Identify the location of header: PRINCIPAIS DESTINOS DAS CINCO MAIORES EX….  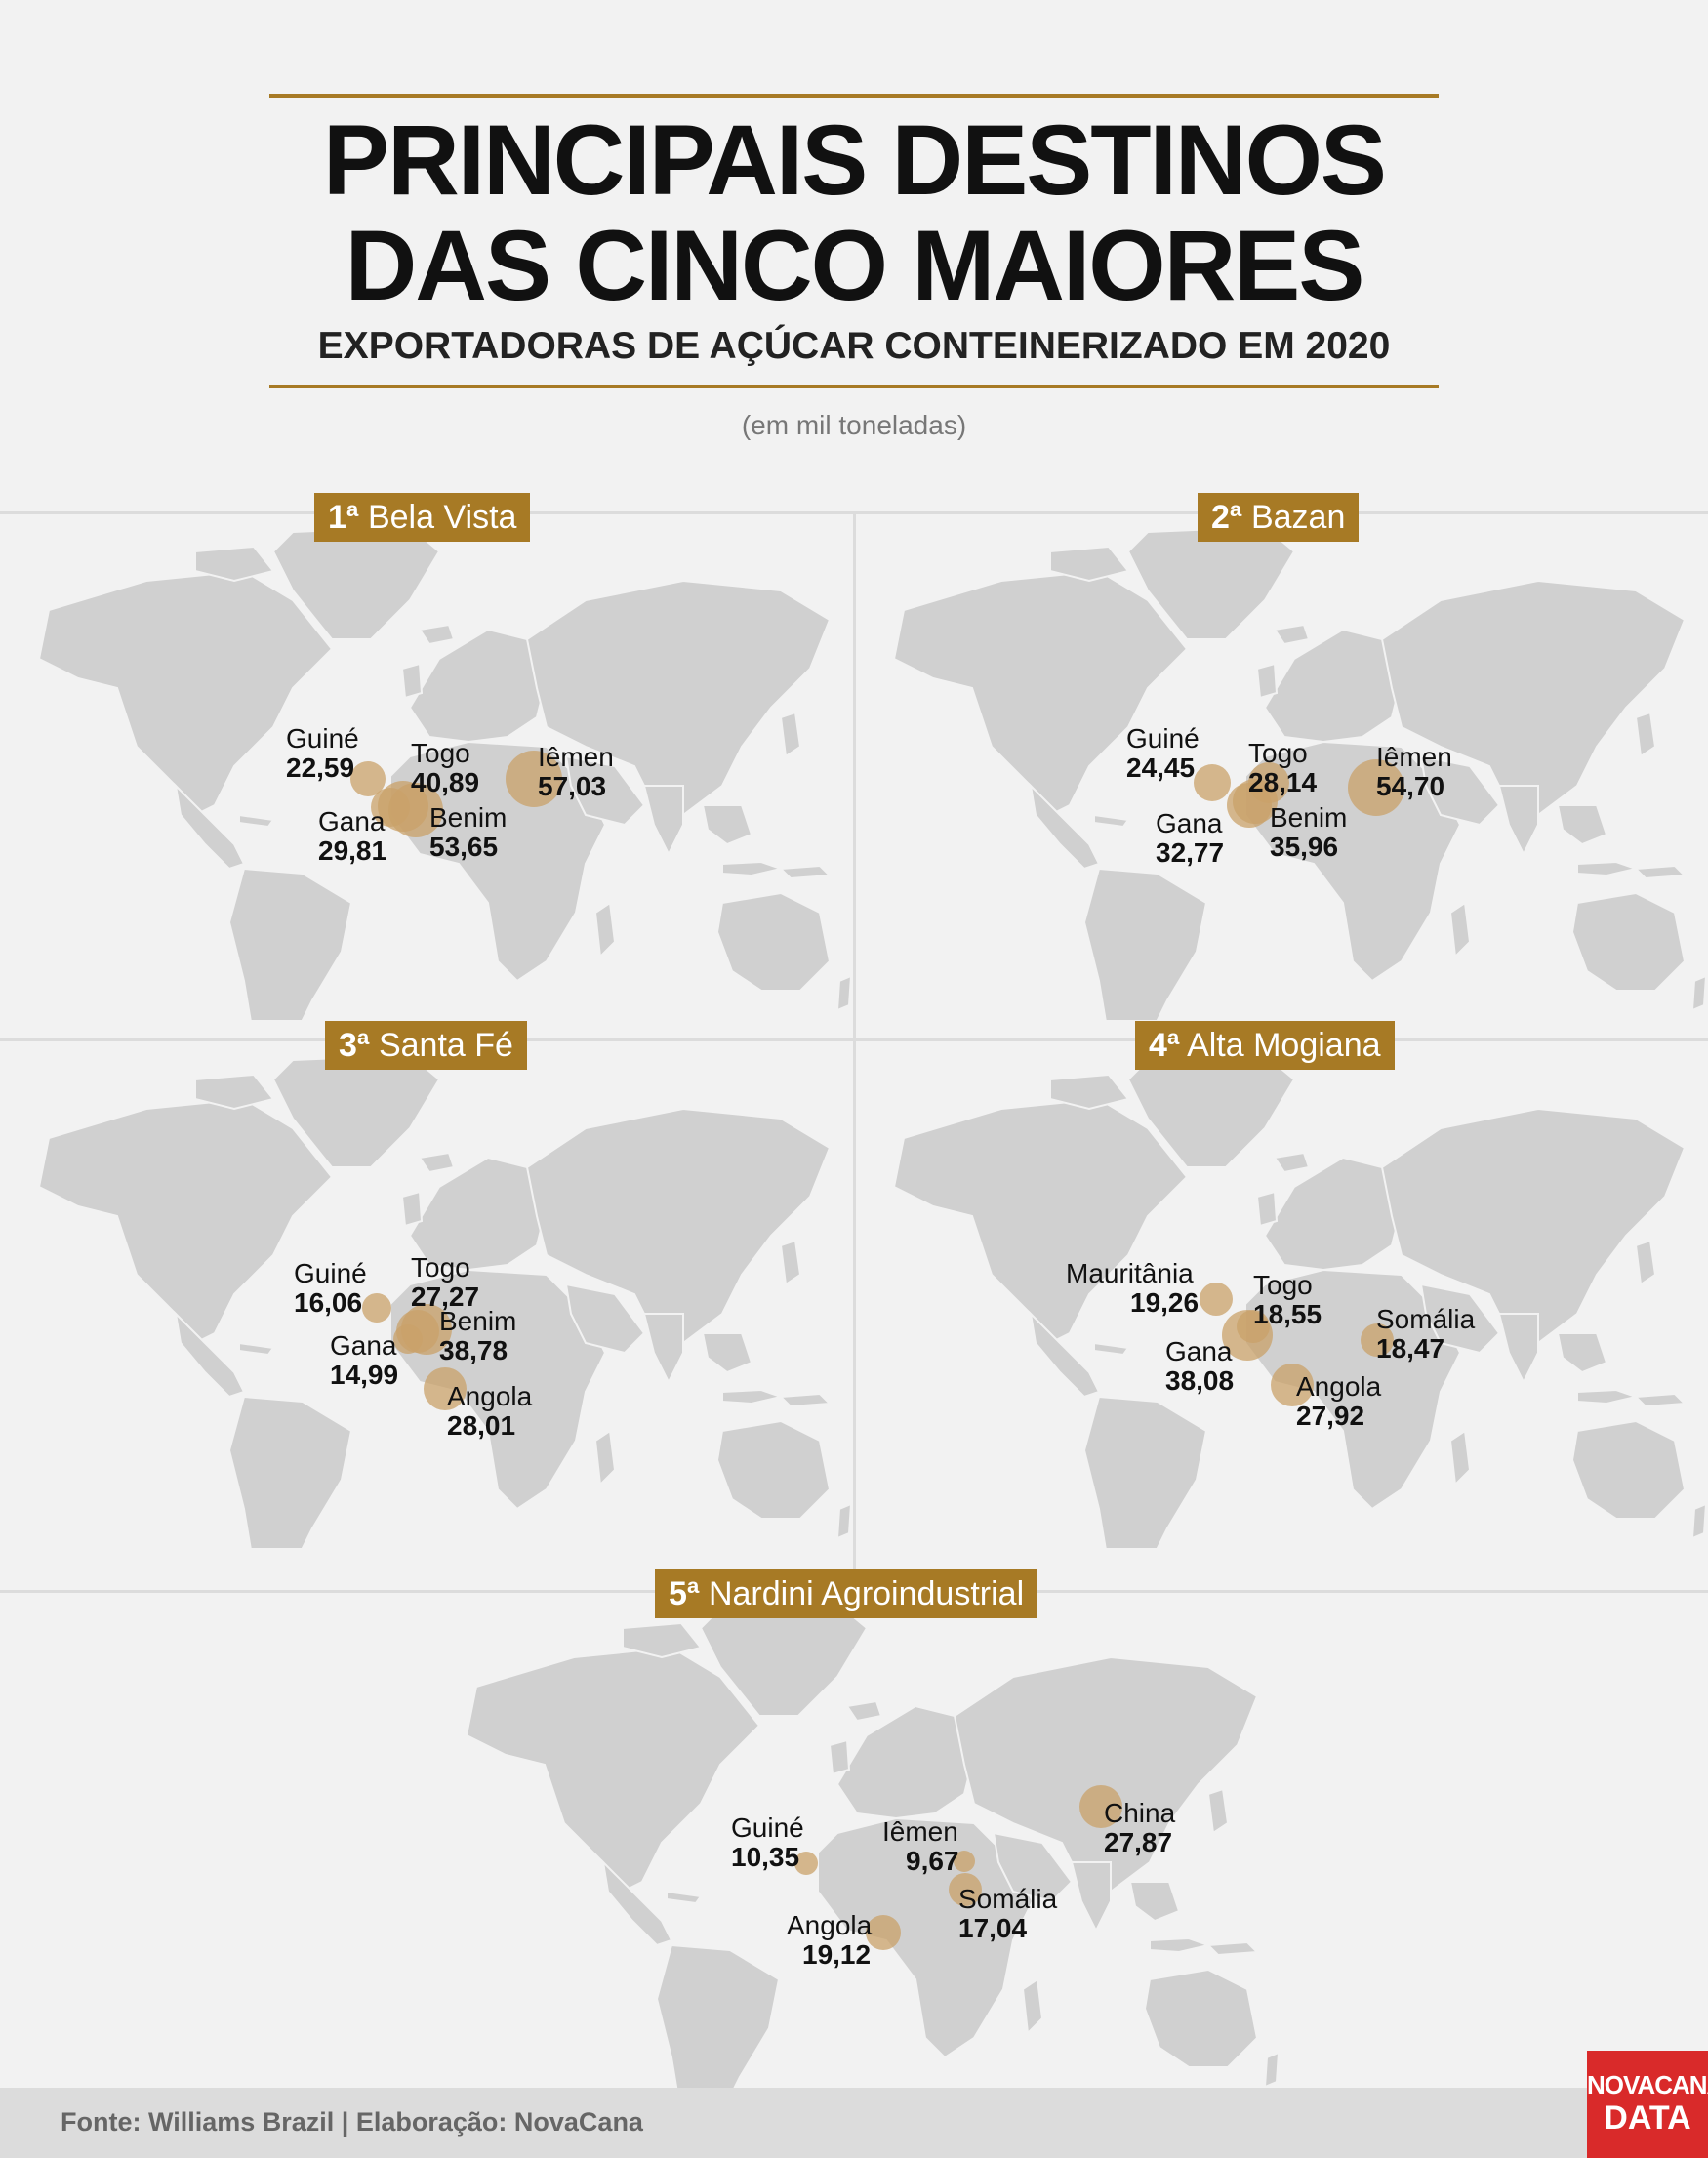
(854, 241).